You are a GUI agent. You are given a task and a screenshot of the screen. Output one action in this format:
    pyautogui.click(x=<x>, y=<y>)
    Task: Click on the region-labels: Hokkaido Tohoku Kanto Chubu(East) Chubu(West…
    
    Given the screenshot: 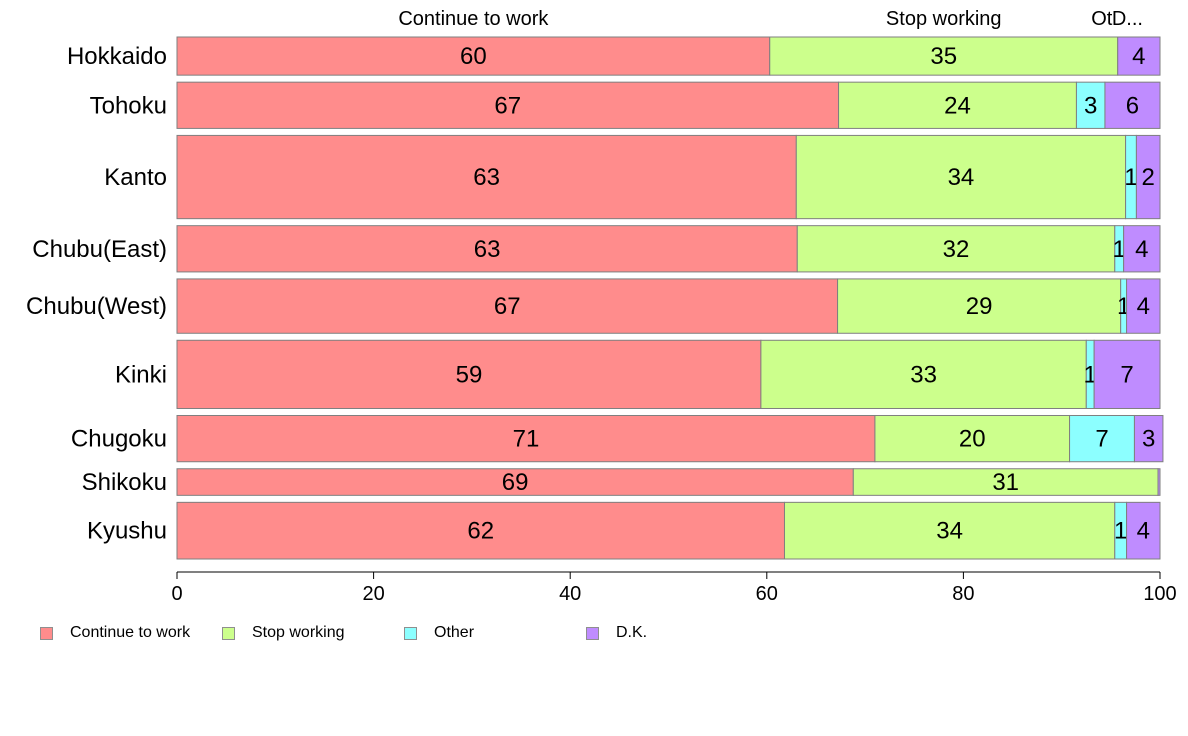 What is the action you would take?
    pyautogui.click(x=96, y=294)
    